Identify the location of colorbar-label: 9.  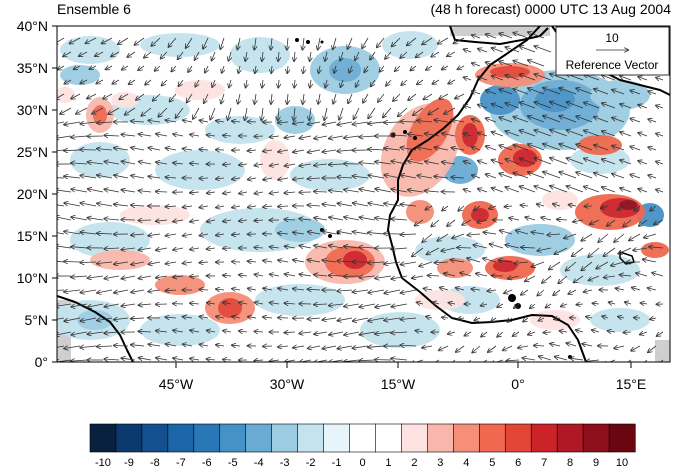
(596, 463).